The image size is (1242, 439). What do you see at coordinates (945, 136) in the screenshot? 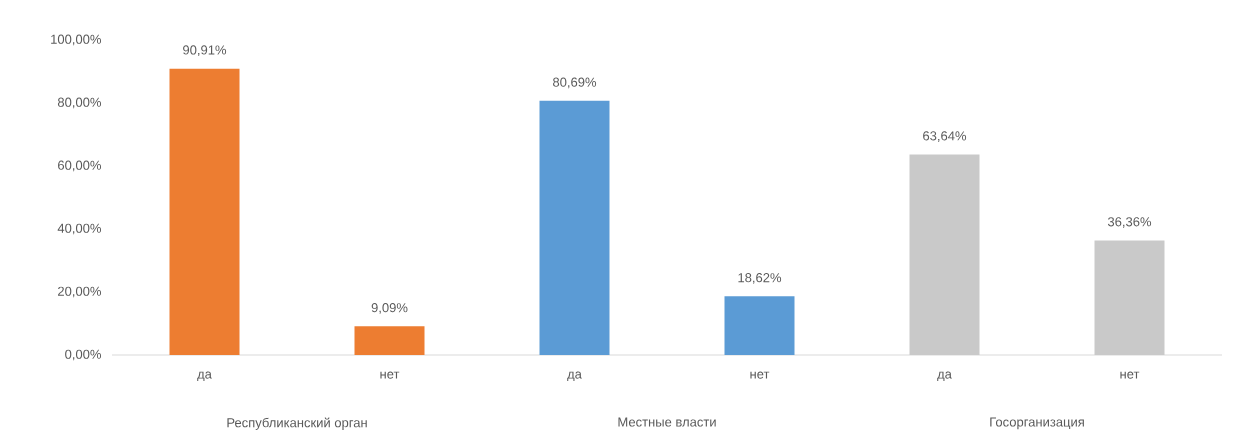
I see `data-label: 63,64%` at bounding box center [945, 136].